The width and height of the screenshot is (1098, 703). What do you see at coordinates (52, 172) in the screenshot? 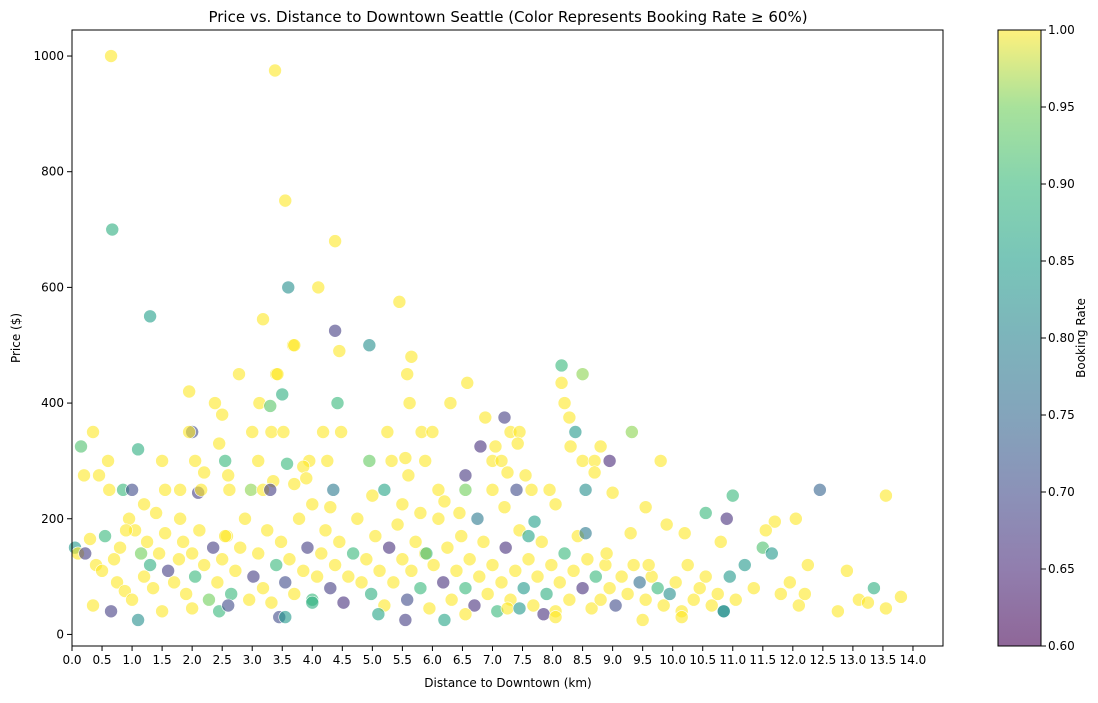
I see `y-tick-label: 800` at bounding box center [52, 172].